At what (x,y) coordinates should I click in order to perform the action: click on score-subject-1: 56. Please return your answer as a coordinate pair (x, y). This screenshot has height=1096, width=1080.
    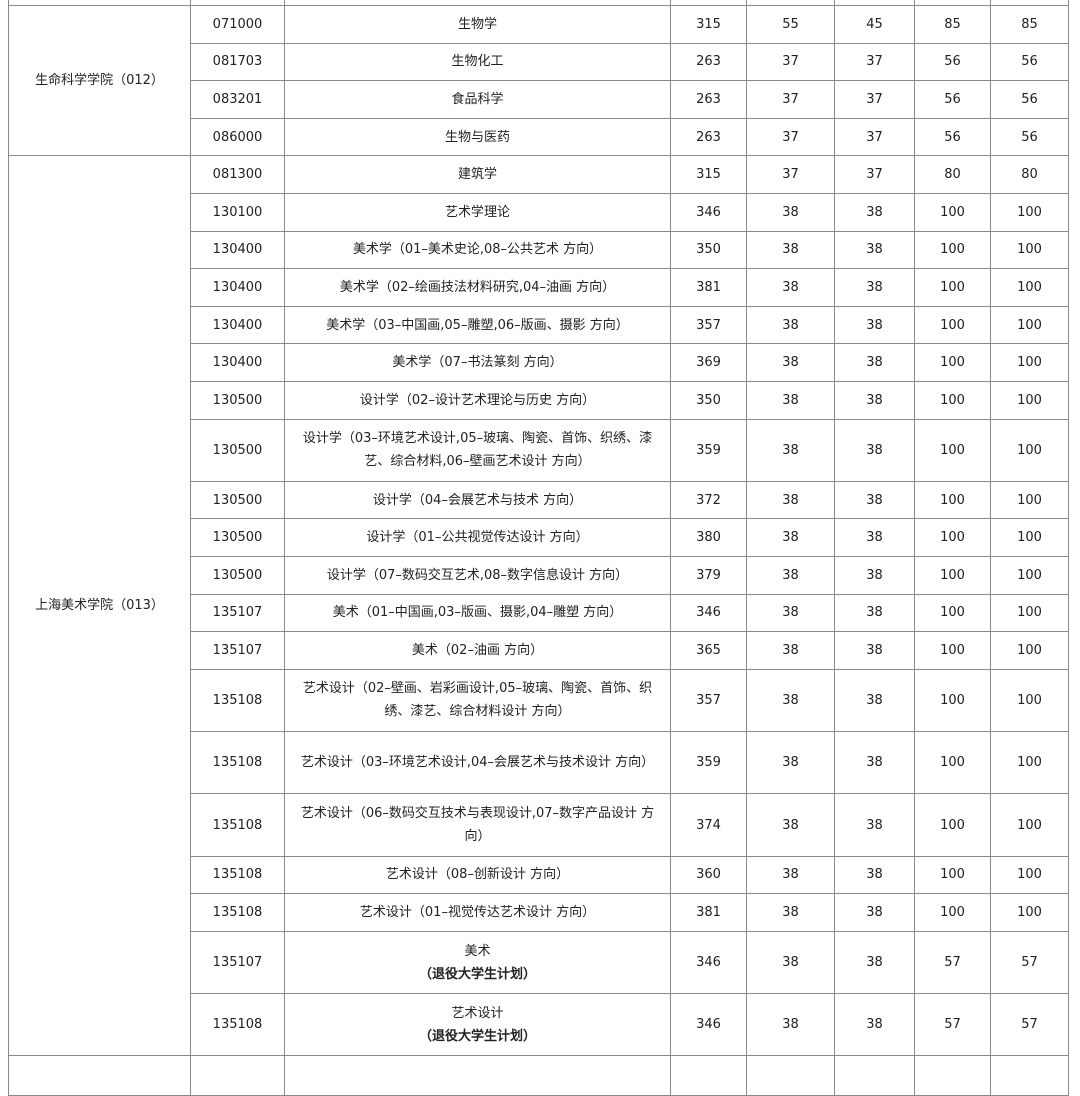
    Looking at the image, I should click on (952, 62).